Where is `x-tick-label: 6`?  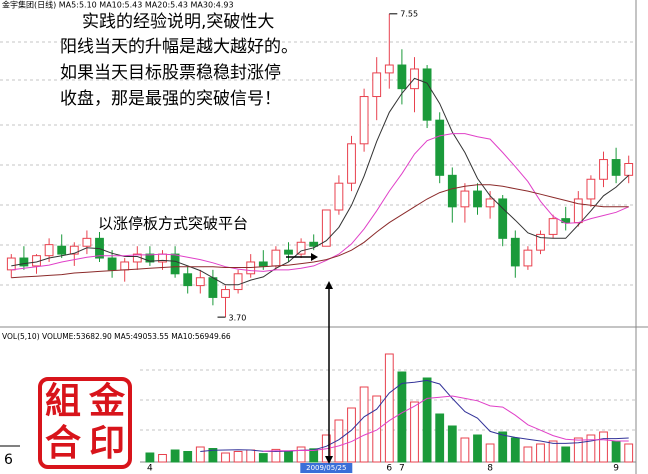
x-tick-label: 6 is located at coordinates (389, 469).